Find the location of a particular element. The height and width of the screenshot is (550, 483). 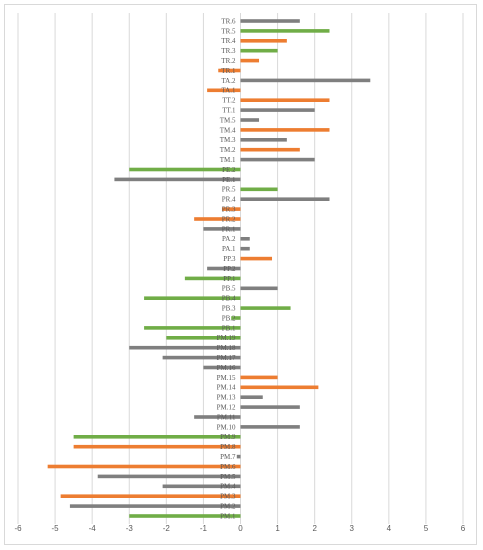

x-tick-label: 3 is located at coordinates (352, 528).